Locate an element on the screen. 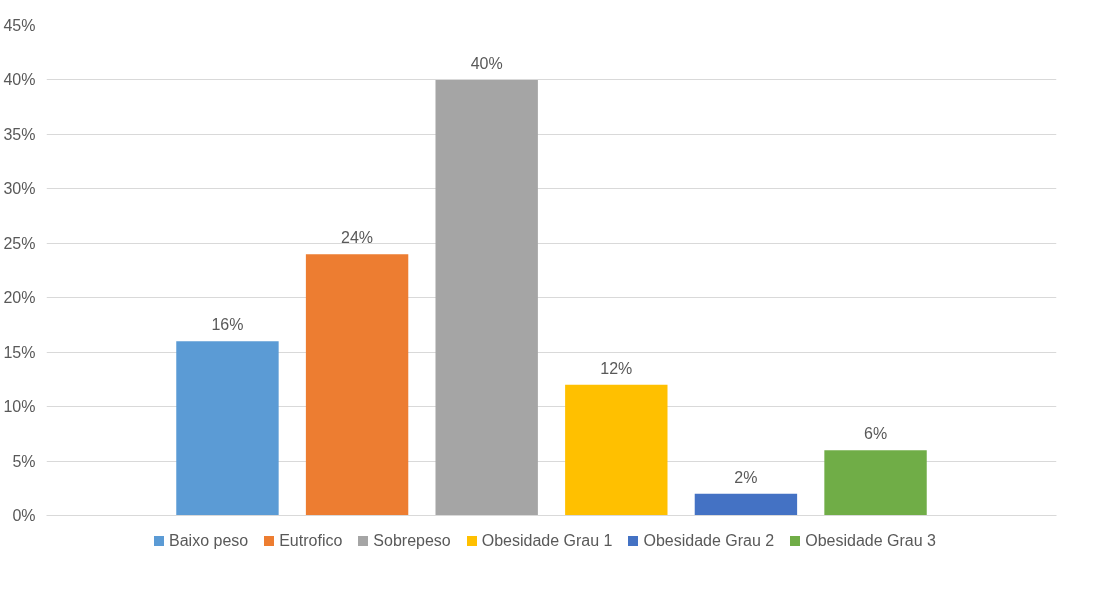 The image size is (1116, 616). y-tick-label: 25% is located at coordinates (19, 243).